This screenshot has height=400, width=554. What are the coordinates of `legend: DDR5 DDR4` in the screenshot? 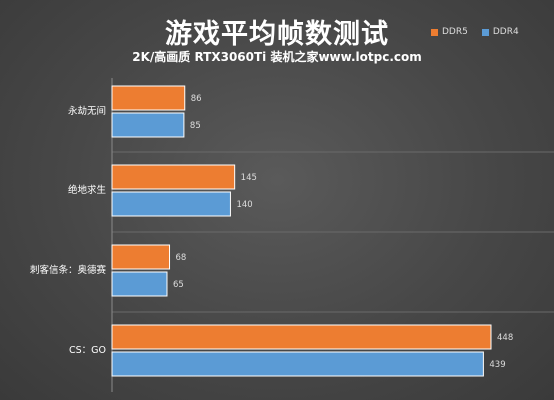 It's located at (475, 32).